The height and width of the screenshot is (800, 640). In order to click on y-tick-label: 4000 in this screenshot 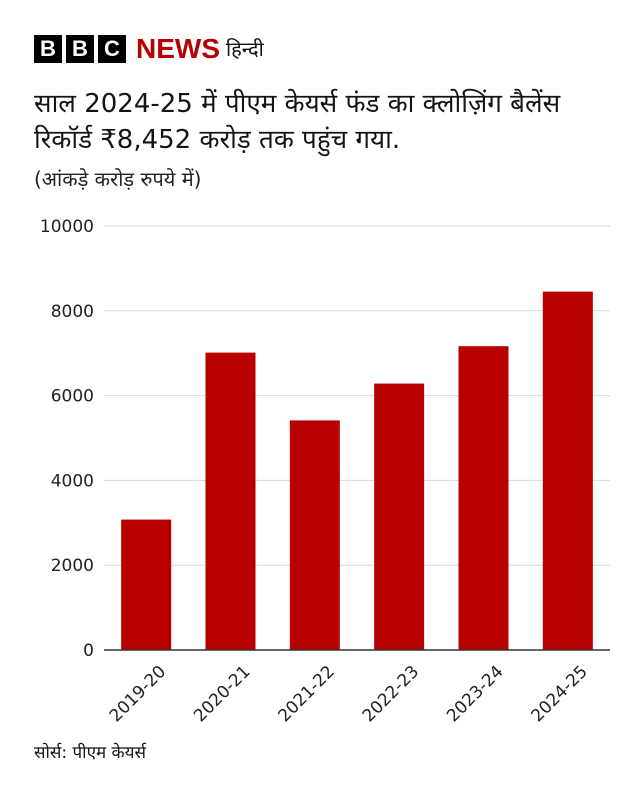, I will do `click(72, 481)`.